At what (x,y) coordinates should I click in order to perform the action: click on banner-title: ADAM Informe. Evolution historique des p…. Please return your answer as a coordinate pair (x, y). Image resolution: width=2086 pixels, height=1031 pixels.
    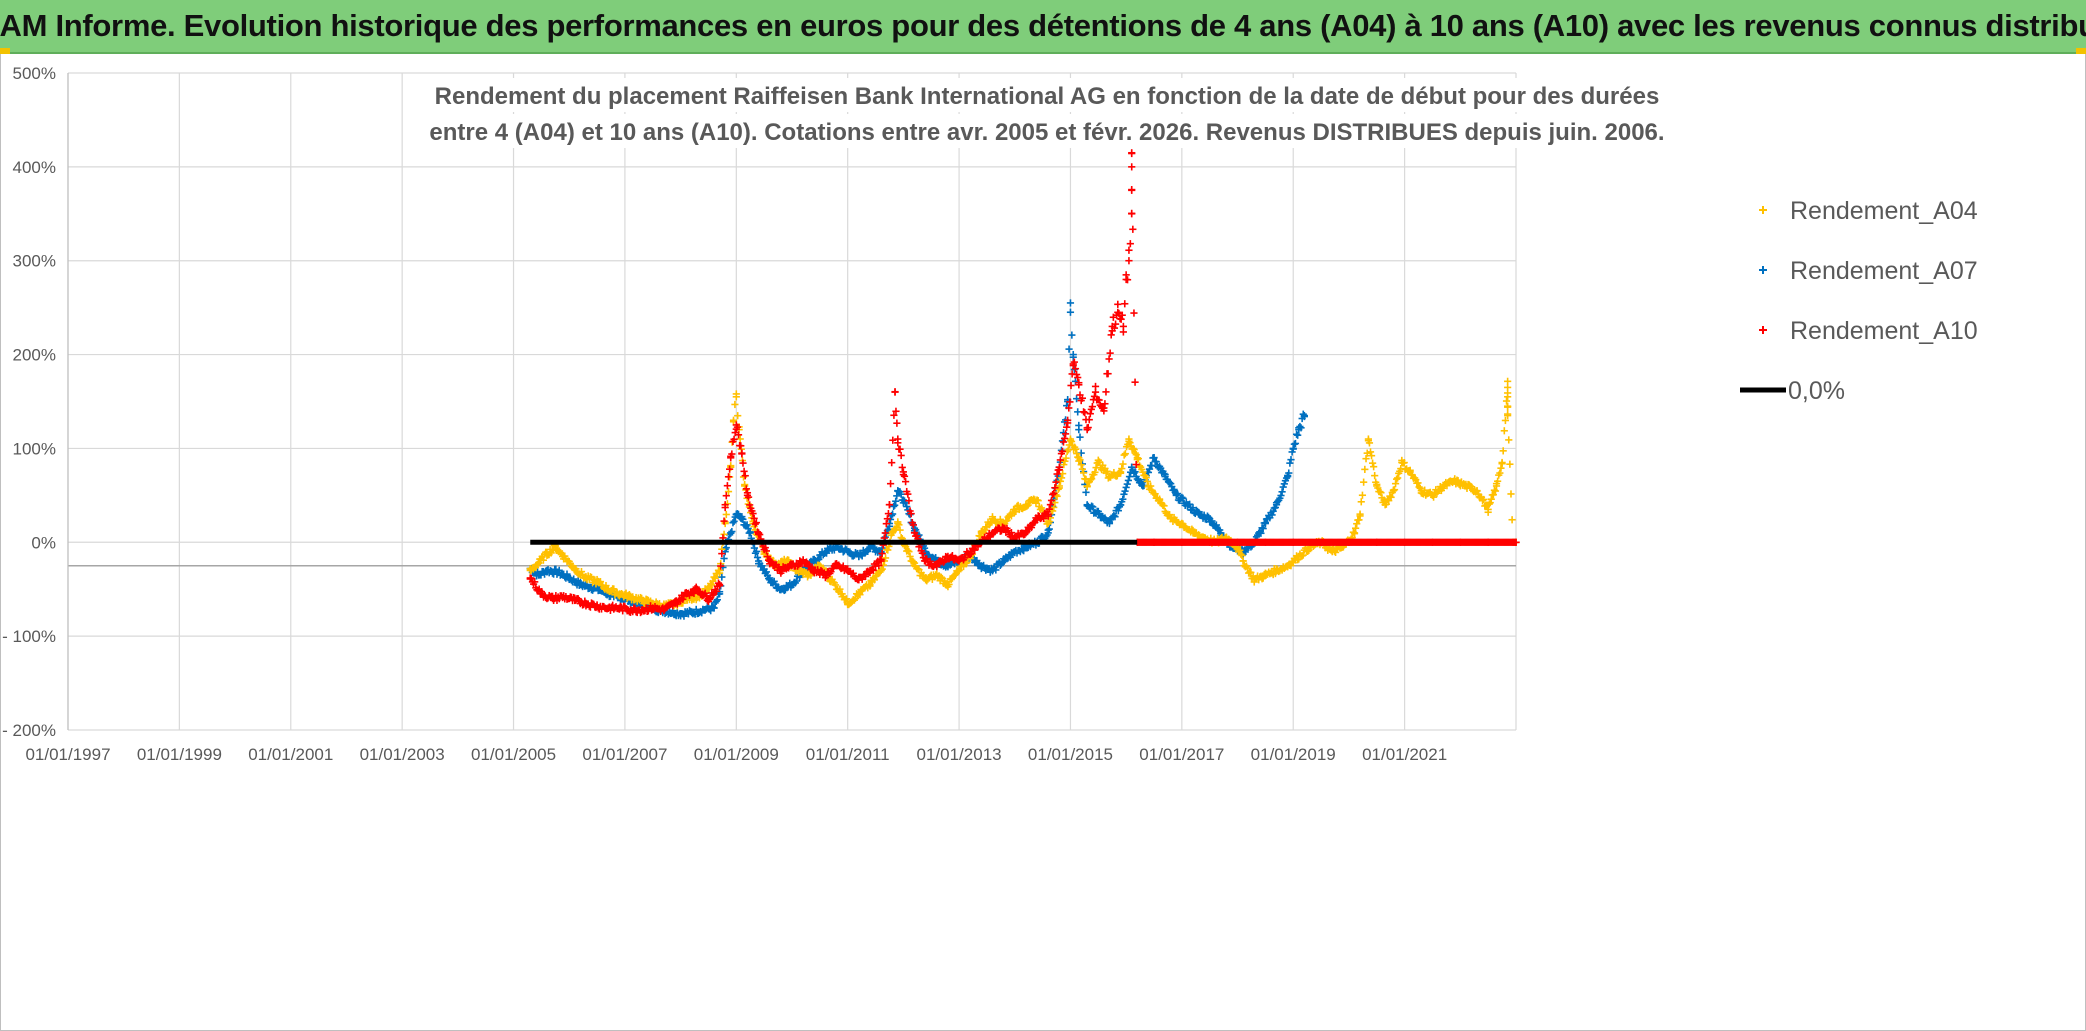
    Looking at the image, I should click on (1043, 27).